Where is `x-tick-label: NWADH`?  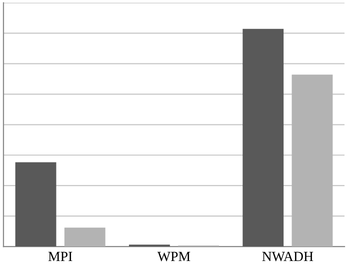 x-tick-label: NWADH is located at coordinates (288, 257).